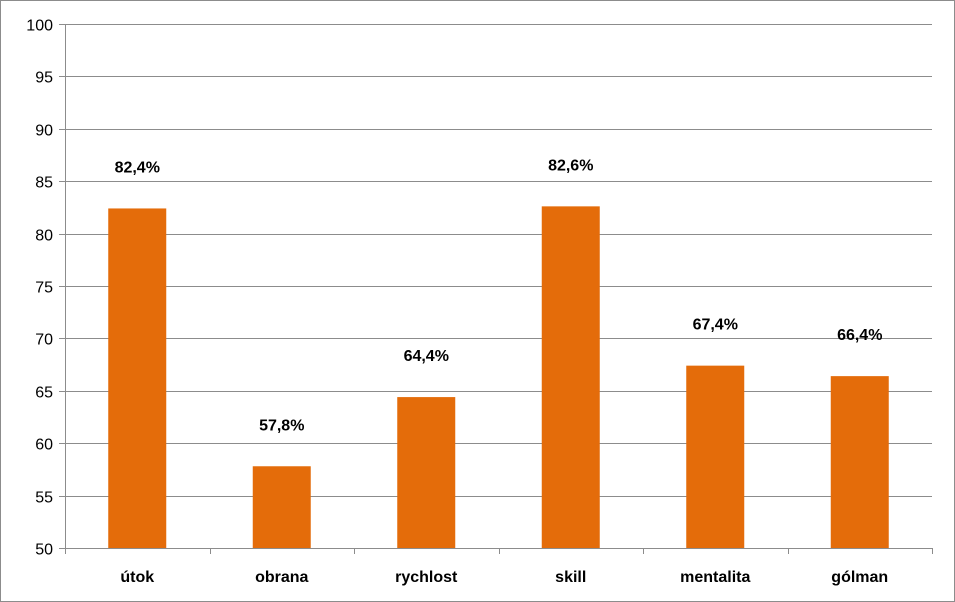 The width and height of the screenshot is (955, 602). Describe the element at coordinates (39, 26) in the screenshot. I see `y-tick-label: 100` at that location.